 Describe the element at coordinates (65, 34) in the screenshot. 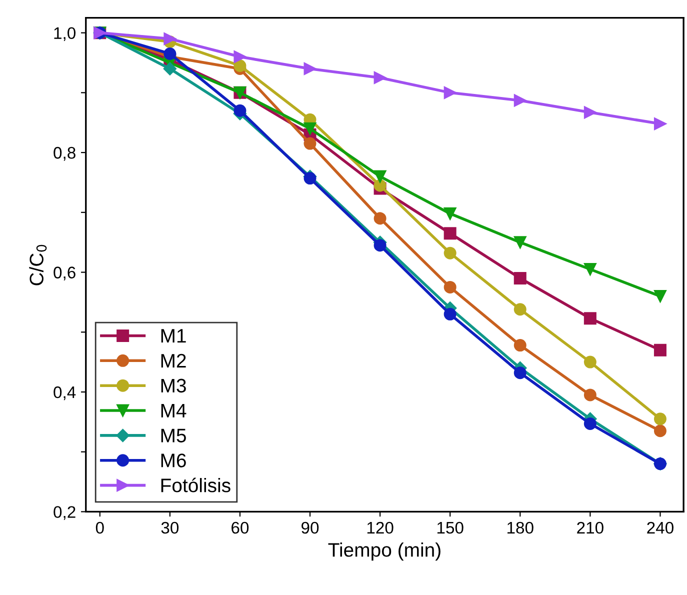

I see `y-tick-label: 1,0` at that location.